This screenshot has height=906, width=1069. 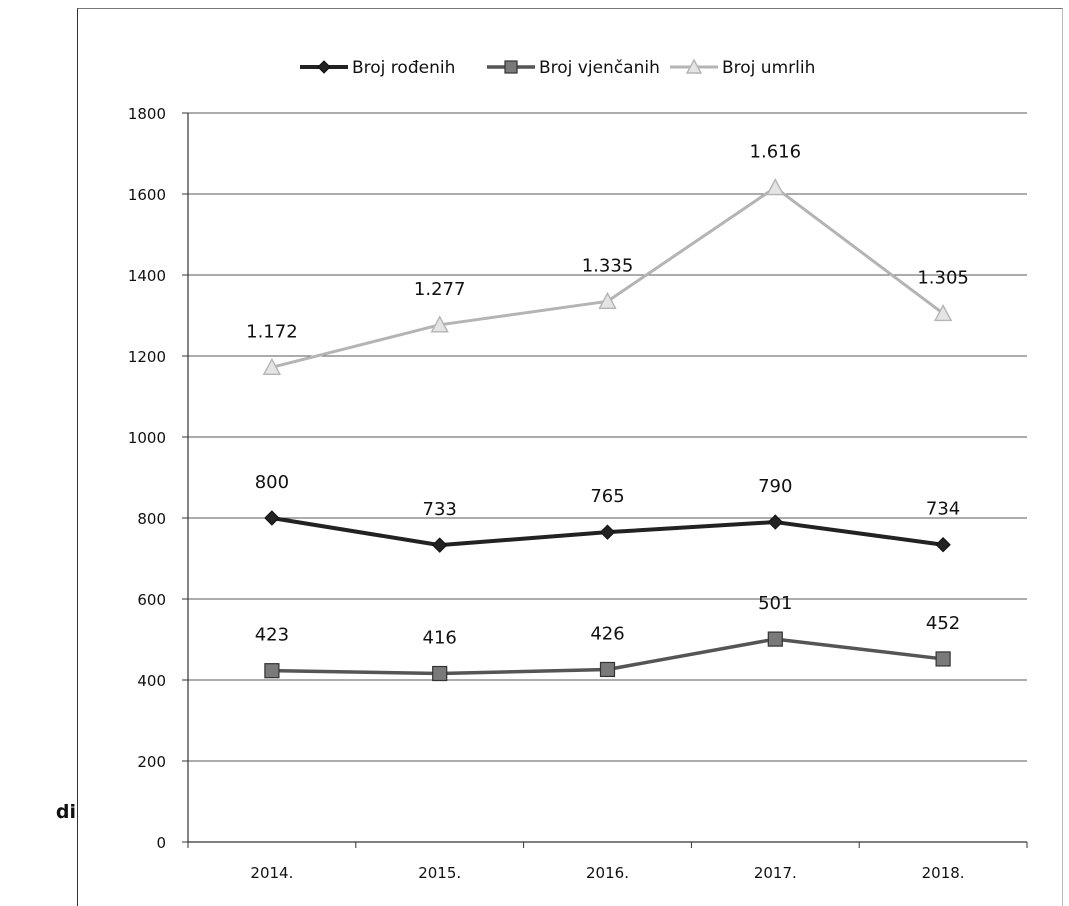 What do you see at coordinates (151, 600) in the screenshot?
I see `y-tick-label: 600` at bounding box center [151, 600].